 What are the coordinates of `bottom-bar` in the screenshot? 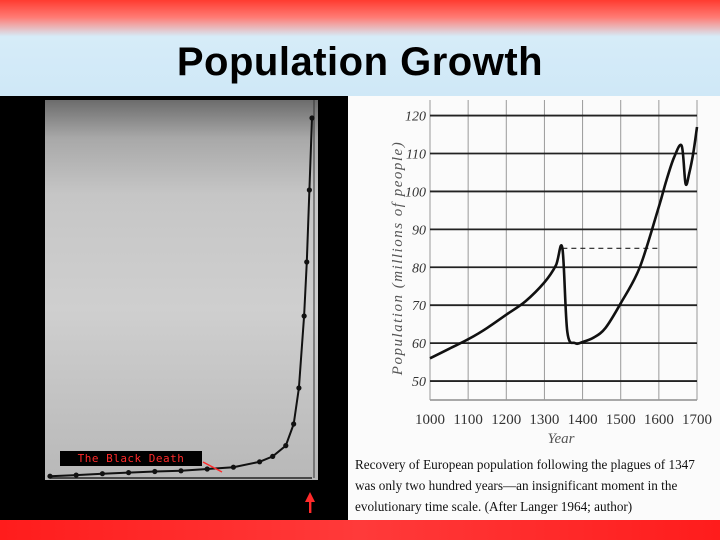 It's located at (360, 530).